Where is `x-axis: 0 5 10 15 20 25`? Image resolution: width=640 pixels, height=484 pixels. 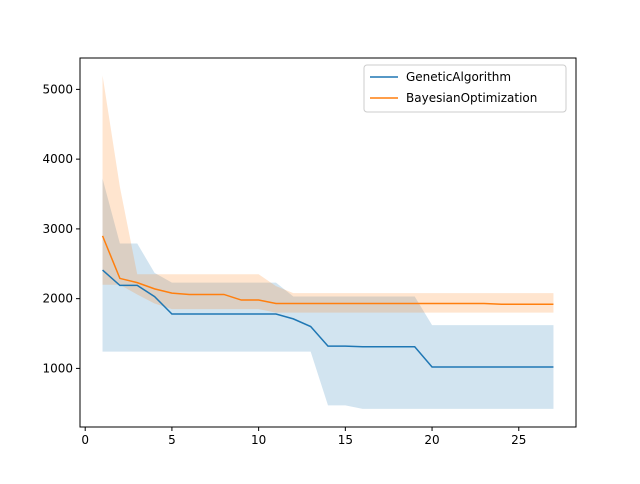 x-axis: 0 5 10 15 20 25 is located at coordinates (303, 437).